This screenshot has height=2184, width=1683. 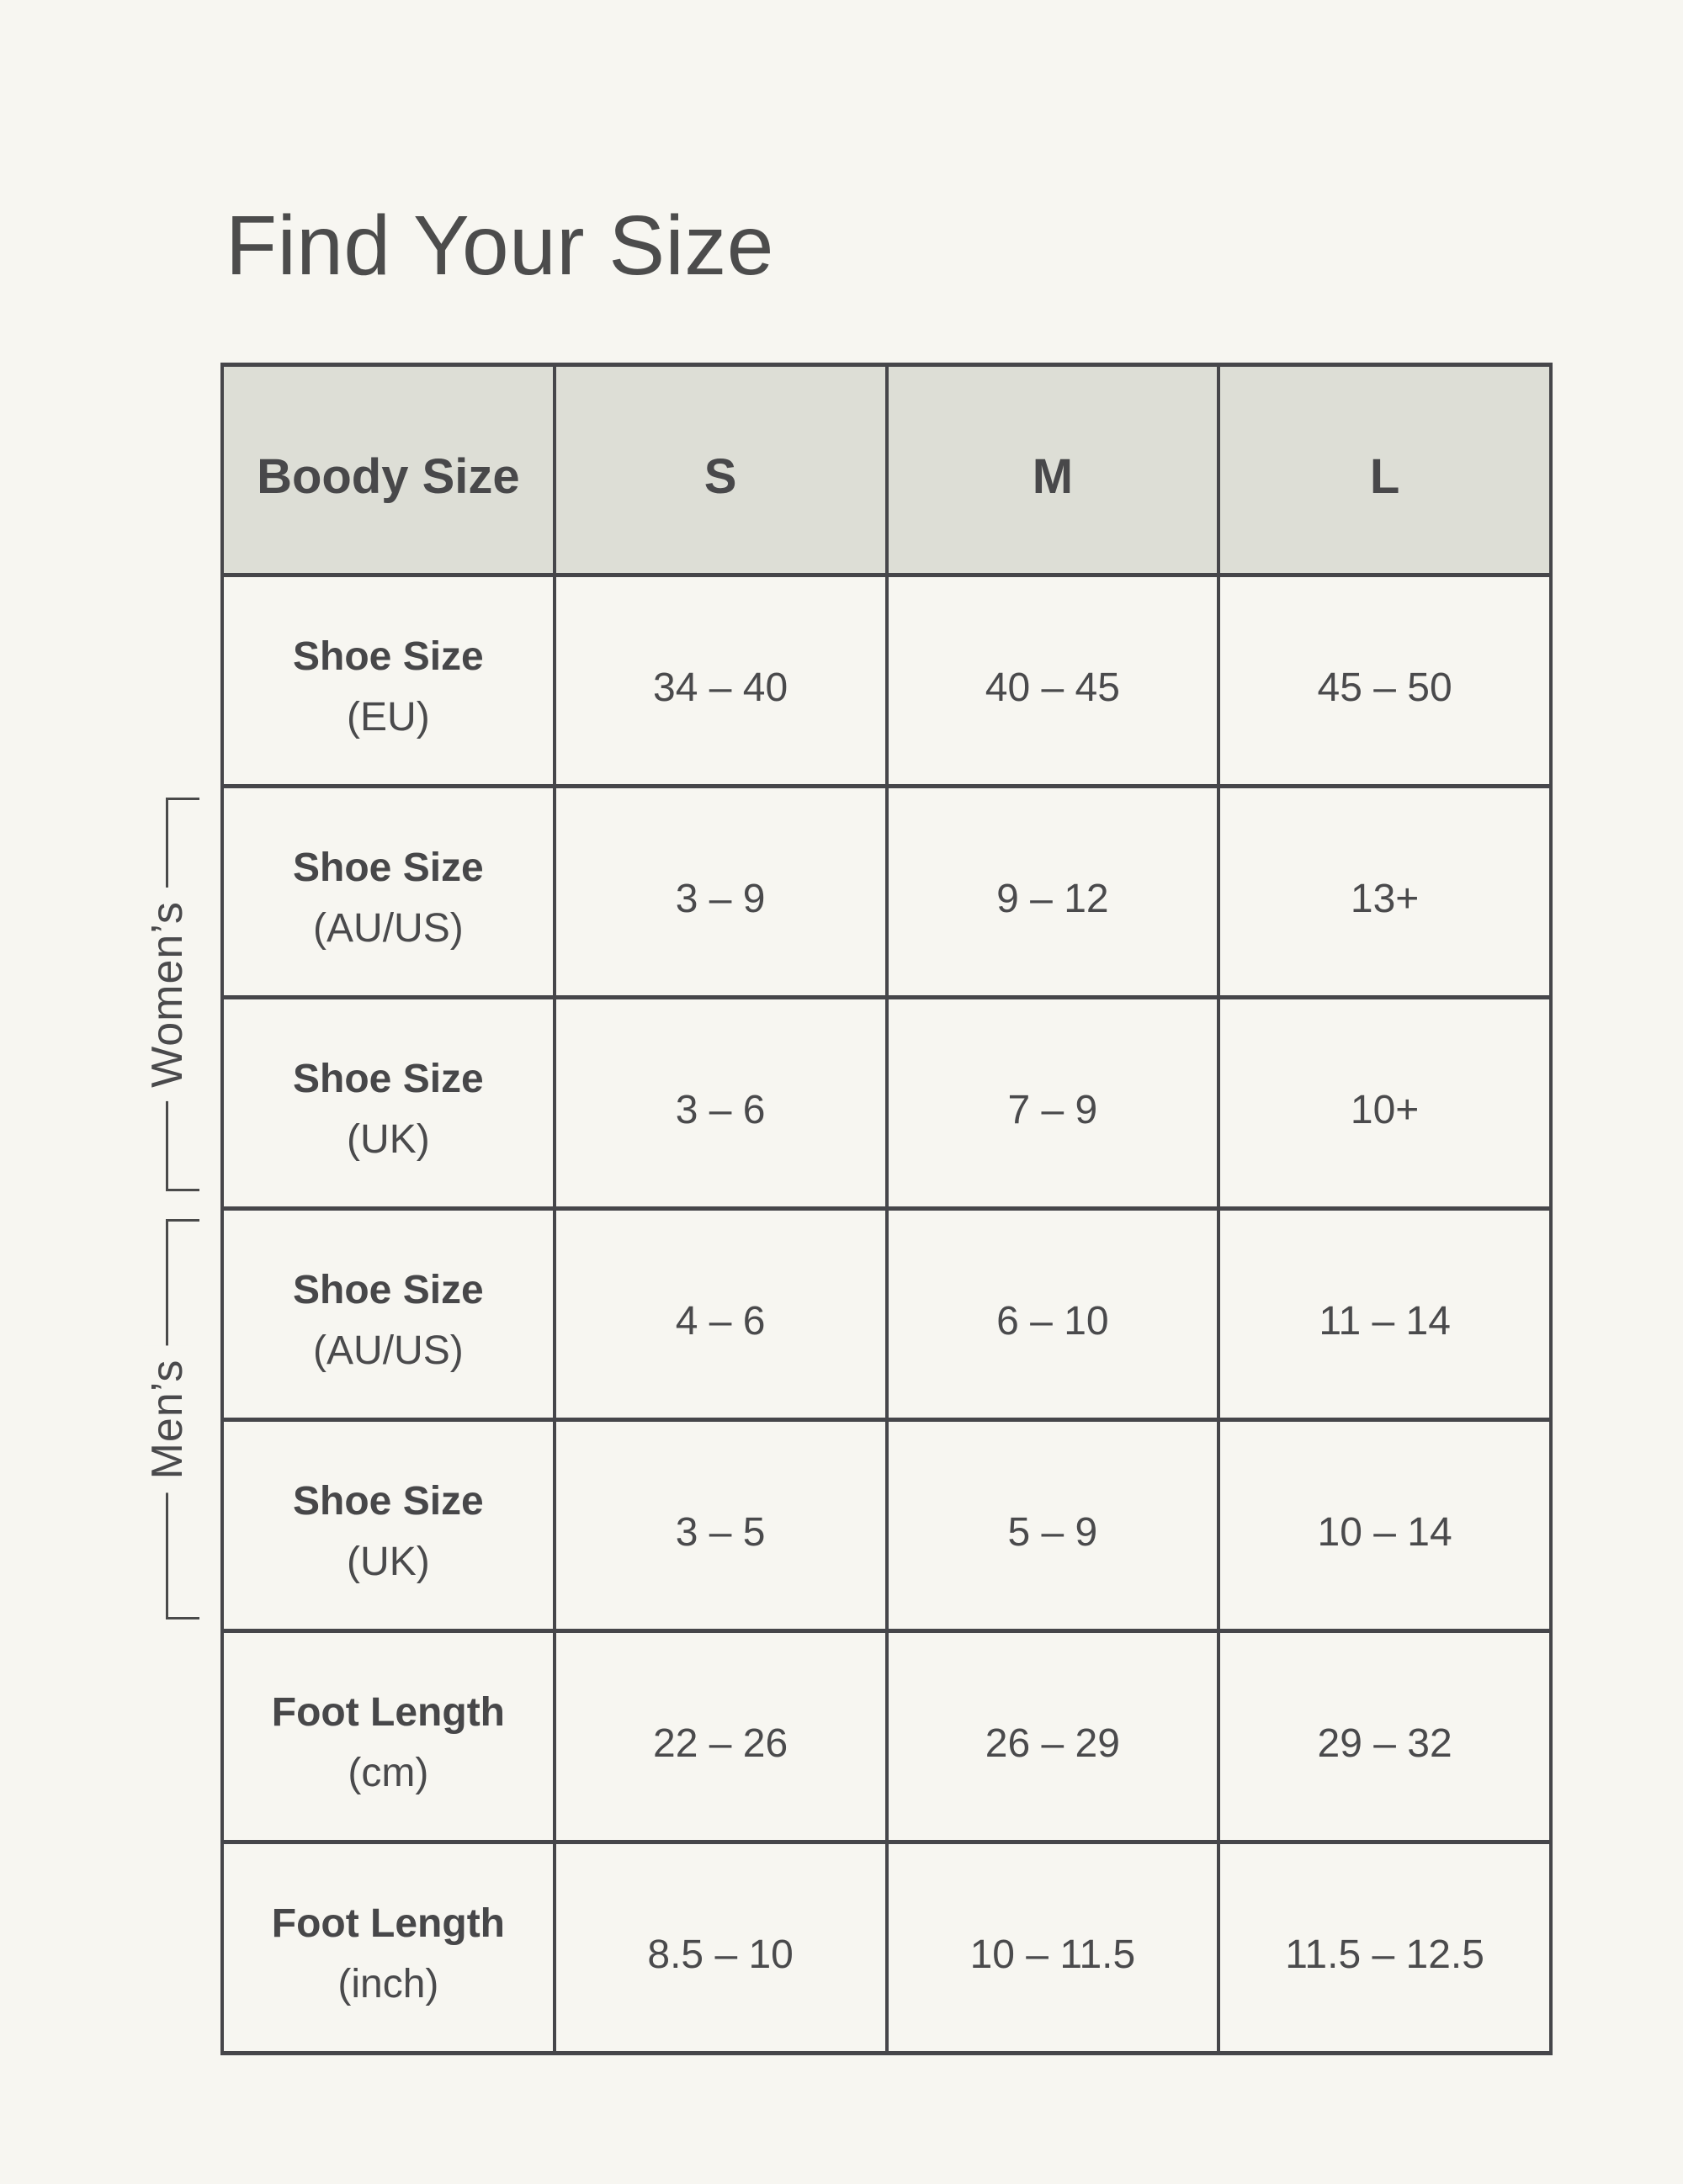 What do you see at coordinates (1052, 1947) in the screenshot?
I see `value-cell: 10 – 11.5` at bounding box center [1052, 1947].